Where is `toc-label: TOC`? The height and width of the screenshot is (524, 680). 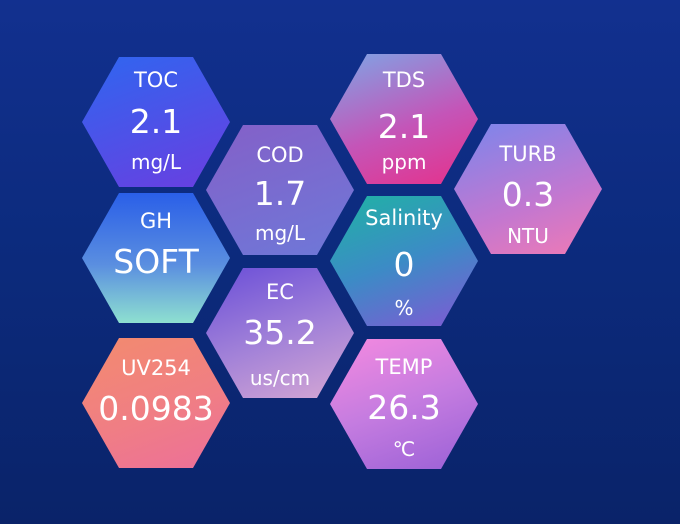
toc-label: TOC is located at coordinates (156, 80).